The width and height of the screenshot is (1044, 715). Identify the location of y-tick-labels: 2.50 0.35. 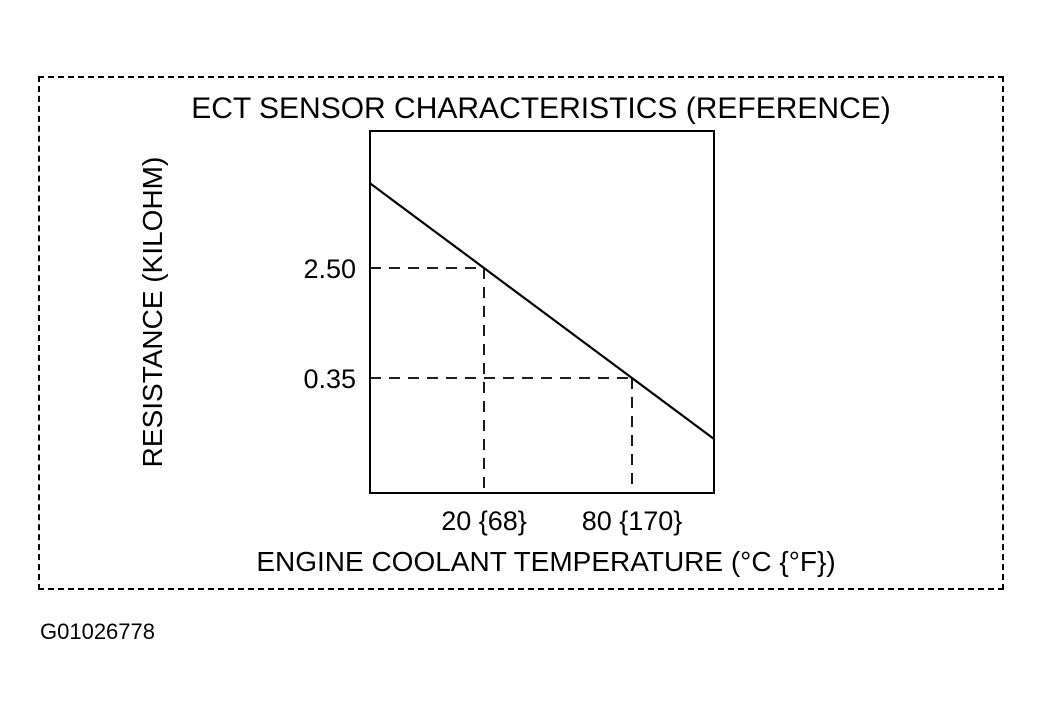
(329, 324).